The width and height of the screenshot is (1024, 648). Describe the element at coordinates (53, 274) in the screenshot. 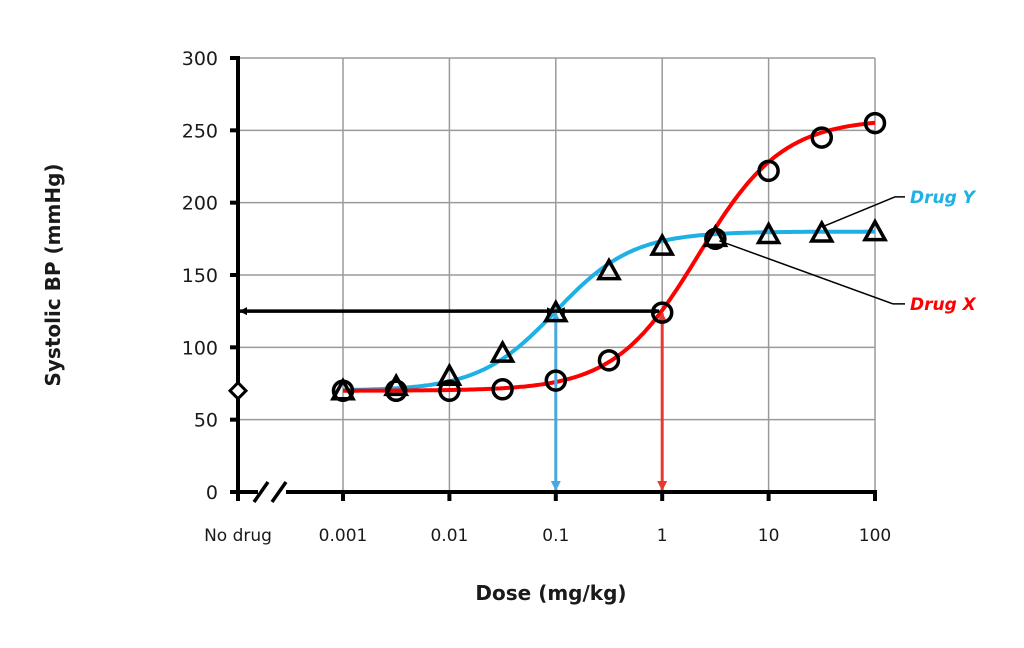

I see `y-axis-title: Systolic BP (mmHg)` at that location.